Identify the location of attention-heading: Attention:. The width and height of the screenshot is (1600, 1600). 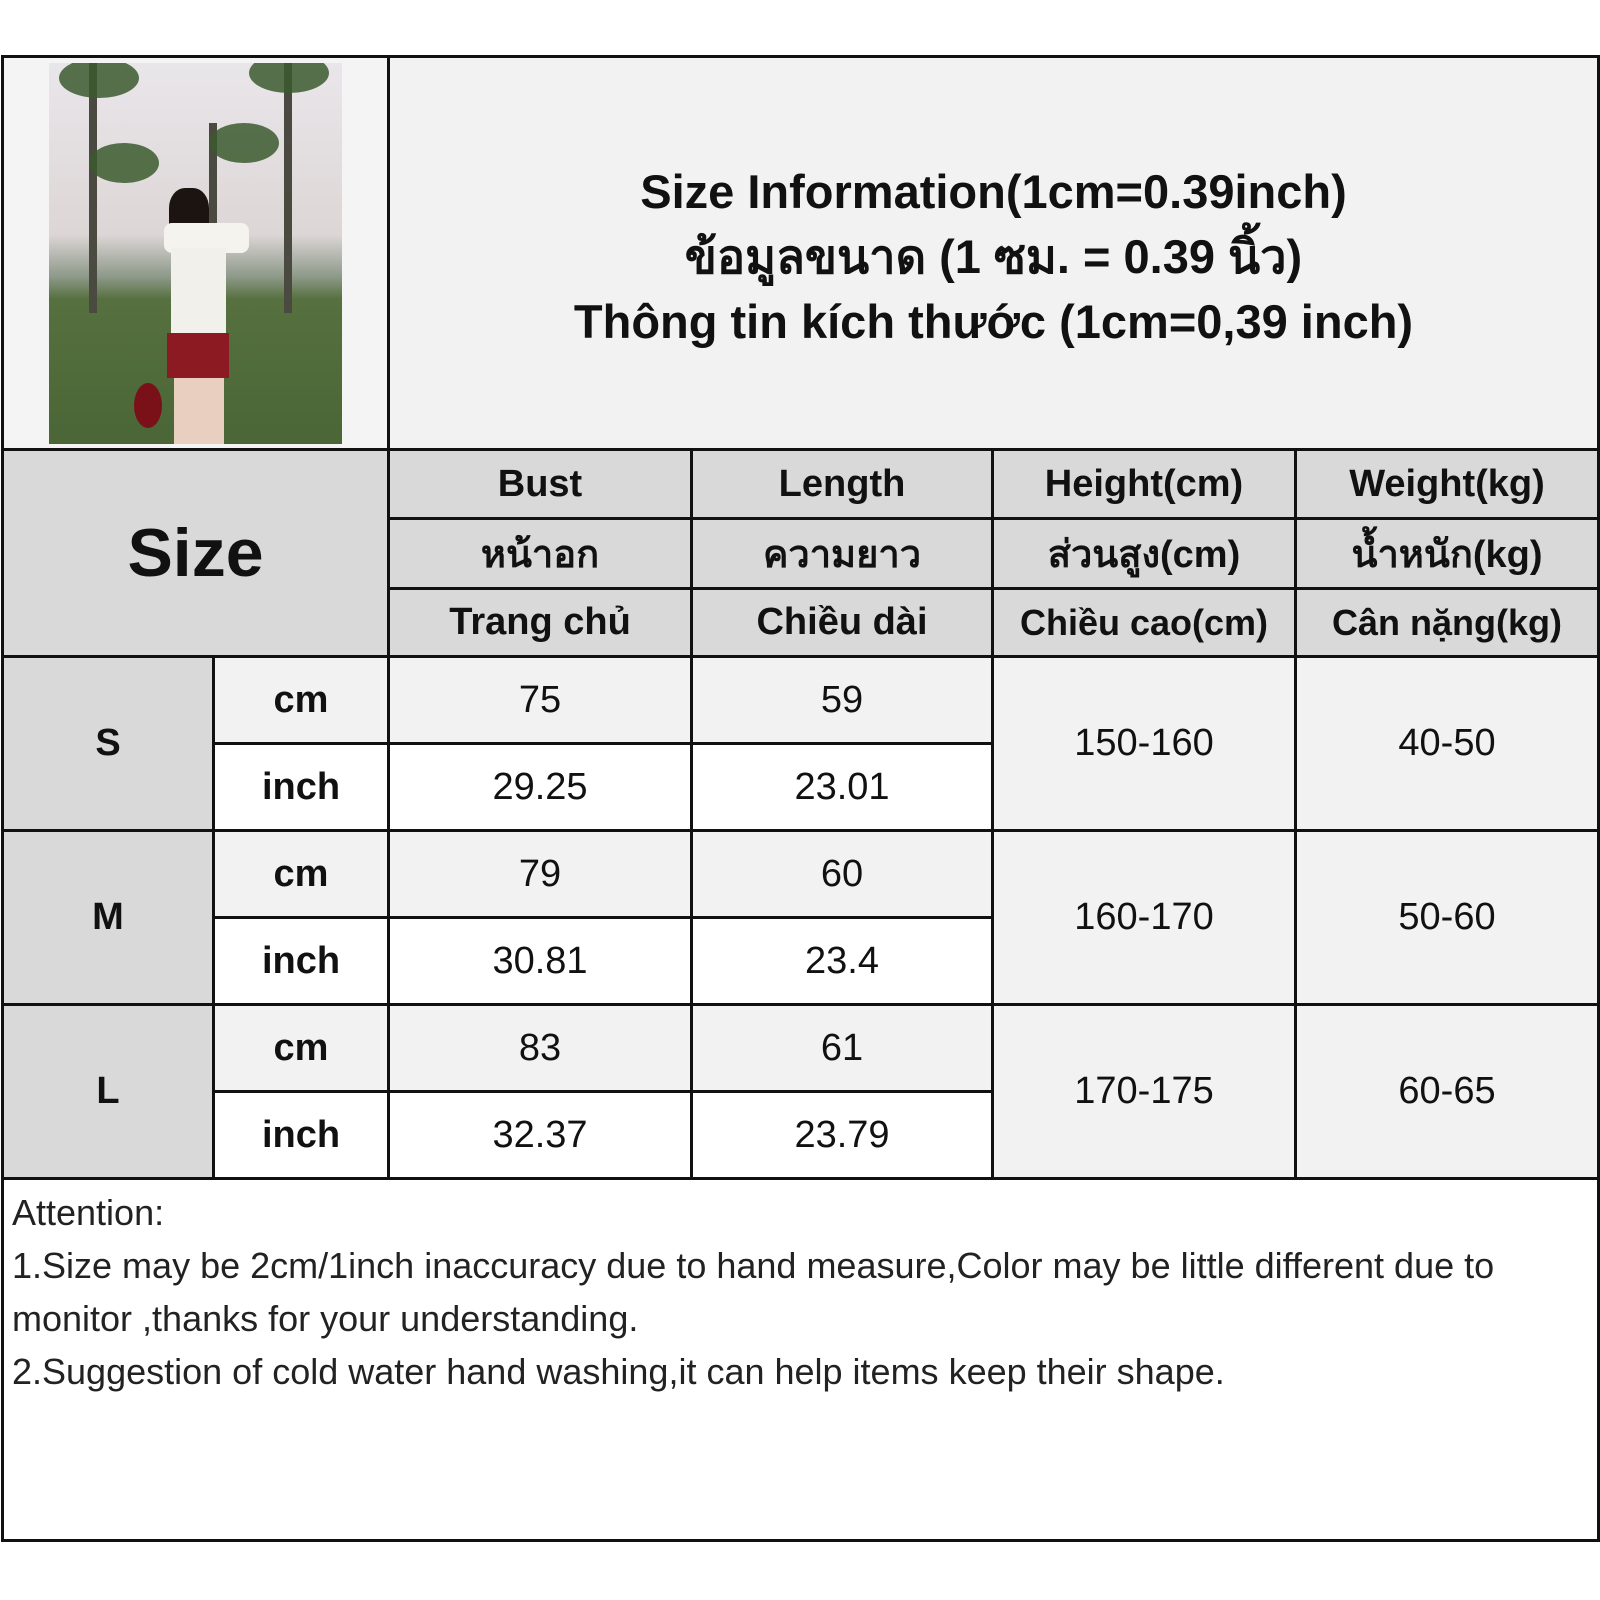
(88, 1212).